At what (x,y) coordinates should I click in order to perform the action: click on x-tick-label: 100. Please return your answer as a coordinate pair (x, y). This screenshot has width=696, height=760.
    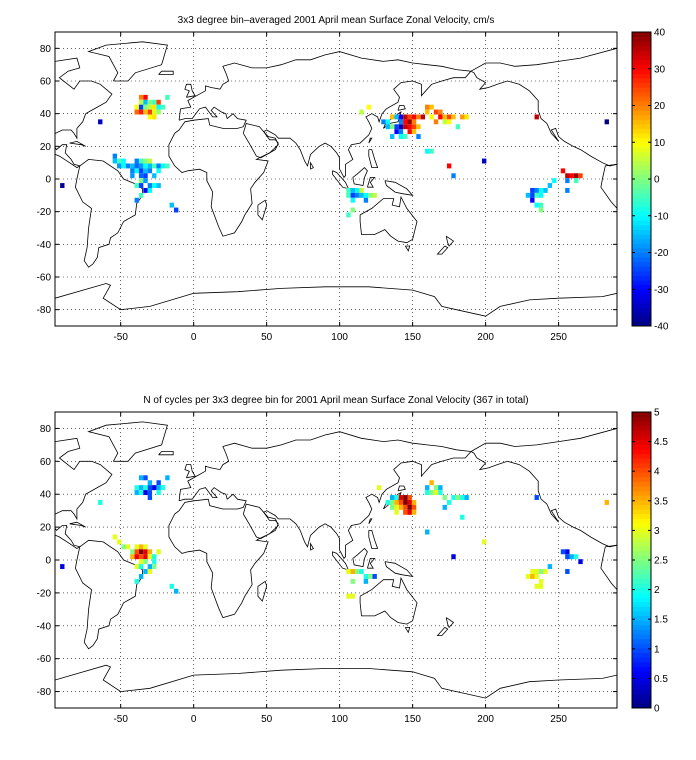
    Looking at the image, I should click on (339, 719).